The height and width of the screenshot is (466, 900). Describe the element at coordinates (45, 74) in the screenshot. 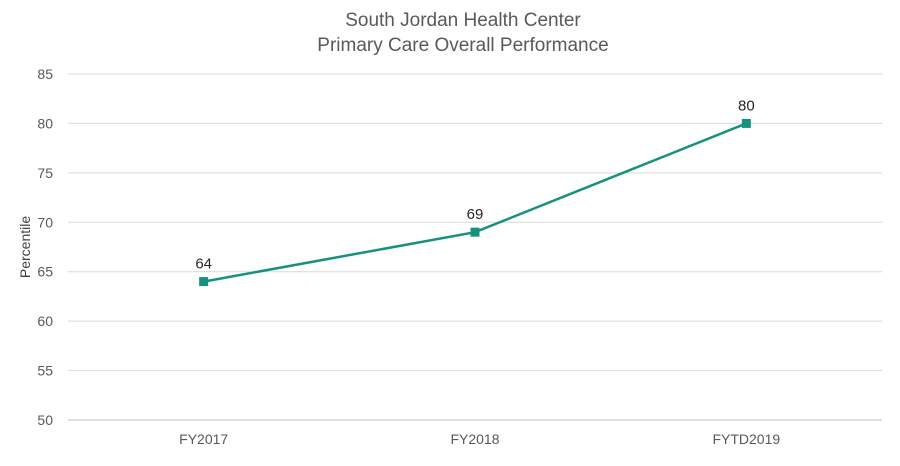

I see `y-tick-label: 85` at that location.